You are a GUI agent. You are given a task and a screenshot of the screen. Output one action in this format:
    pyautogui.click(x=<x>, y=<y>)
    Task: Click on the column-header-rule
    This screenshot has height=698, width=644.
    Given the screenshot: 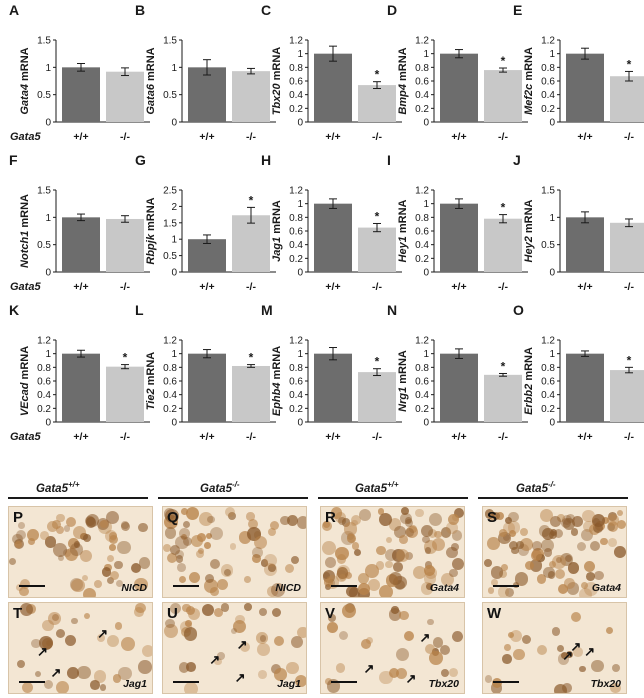 What is the action you would take?
    pyautogui.click(x=393, y=498)
    